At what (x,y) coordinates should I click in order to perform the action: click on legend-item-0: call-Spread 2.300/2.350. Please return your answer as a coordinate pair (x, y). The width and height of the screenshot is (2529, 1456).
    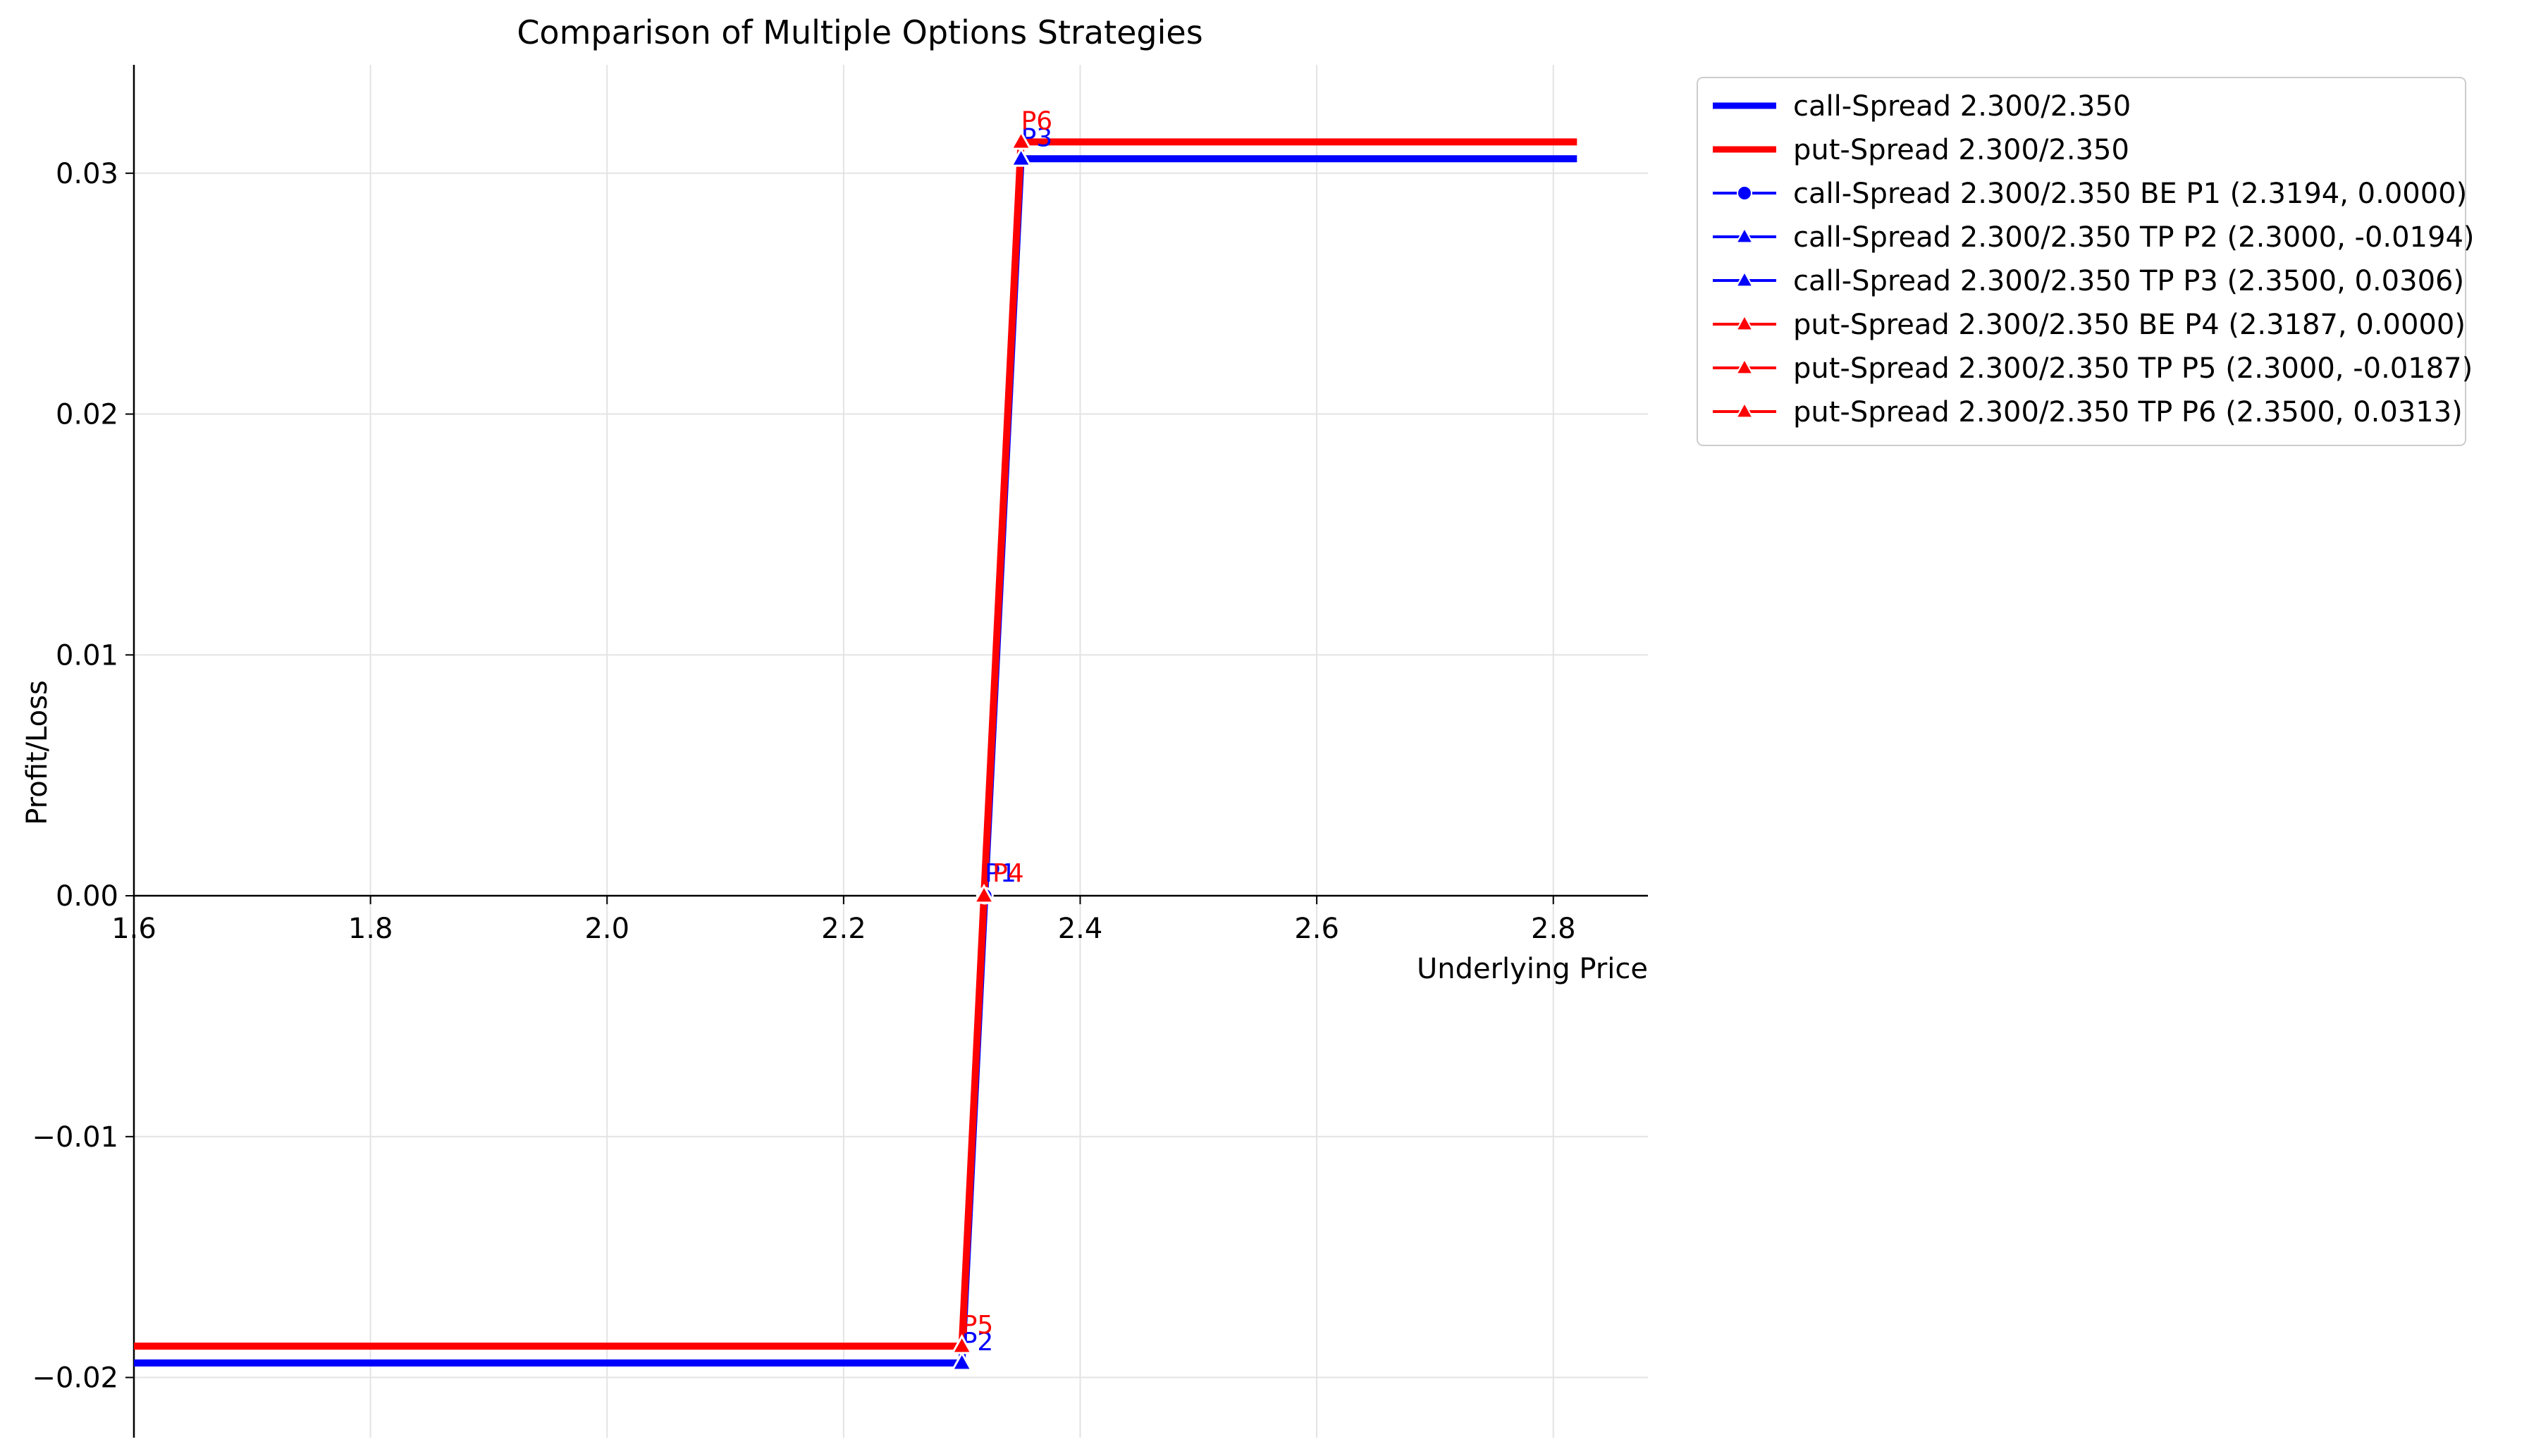
    Looking at the image, I should click on (1922, 106).